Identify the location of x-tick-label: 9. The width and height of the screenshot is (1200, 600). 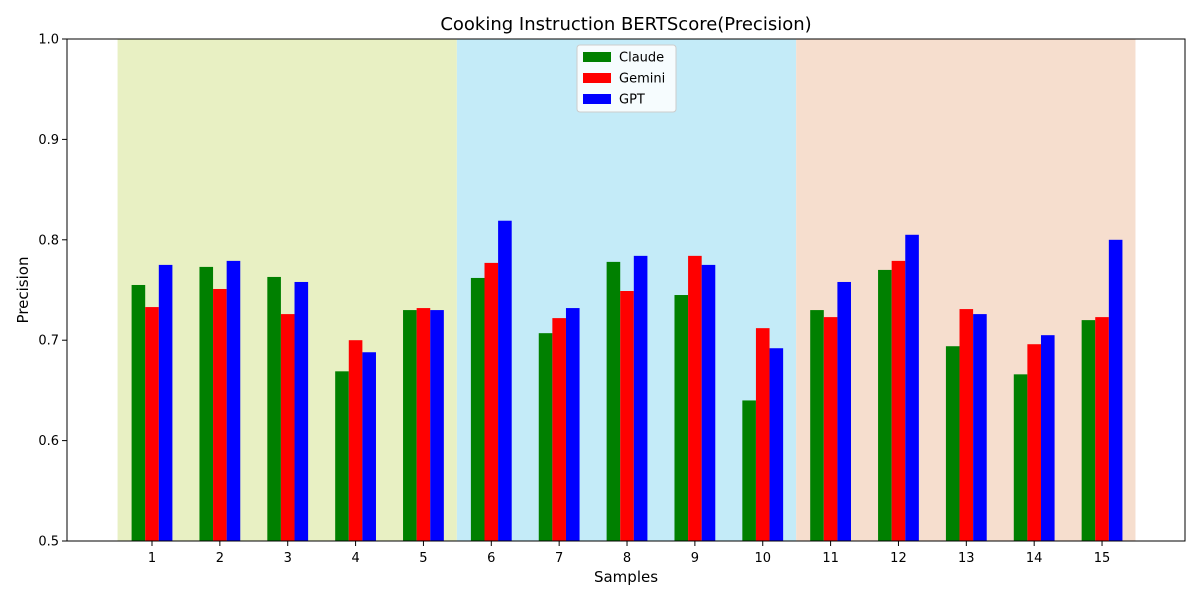
(695, 558).